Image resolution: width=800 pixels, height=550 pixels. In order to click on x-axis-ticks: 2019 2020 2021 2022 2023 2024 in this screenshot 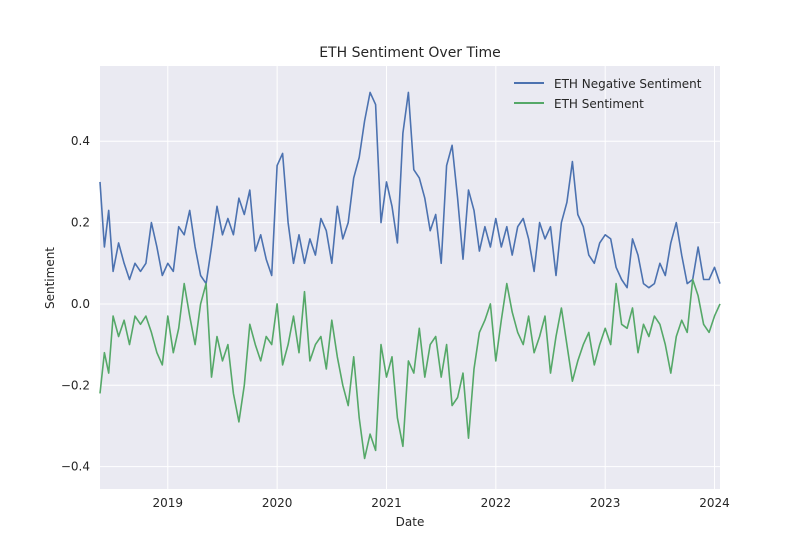, I will do `click(441, 503)`.